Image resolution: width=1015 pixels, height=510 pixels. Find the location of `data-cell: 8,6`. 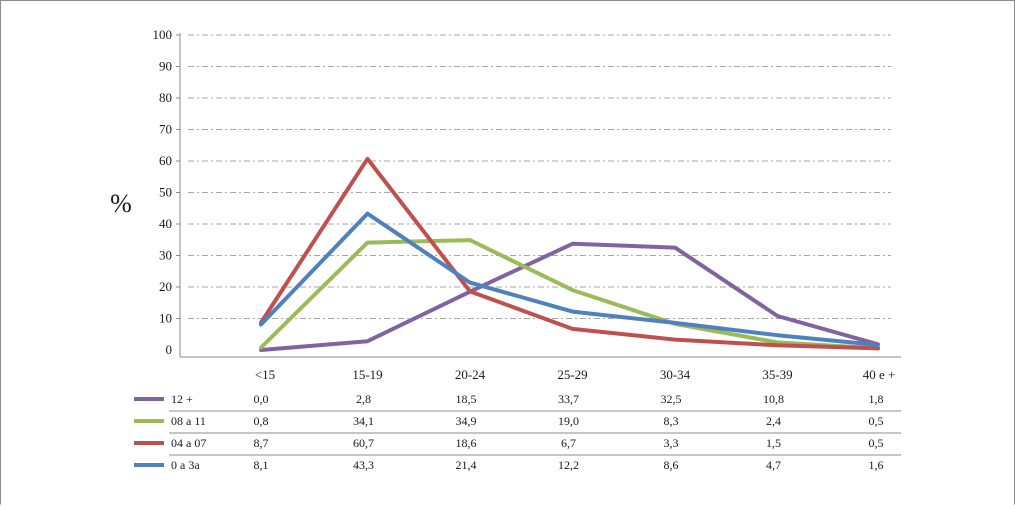

data-cell: 8,6 is located at coordinates (671, 465).